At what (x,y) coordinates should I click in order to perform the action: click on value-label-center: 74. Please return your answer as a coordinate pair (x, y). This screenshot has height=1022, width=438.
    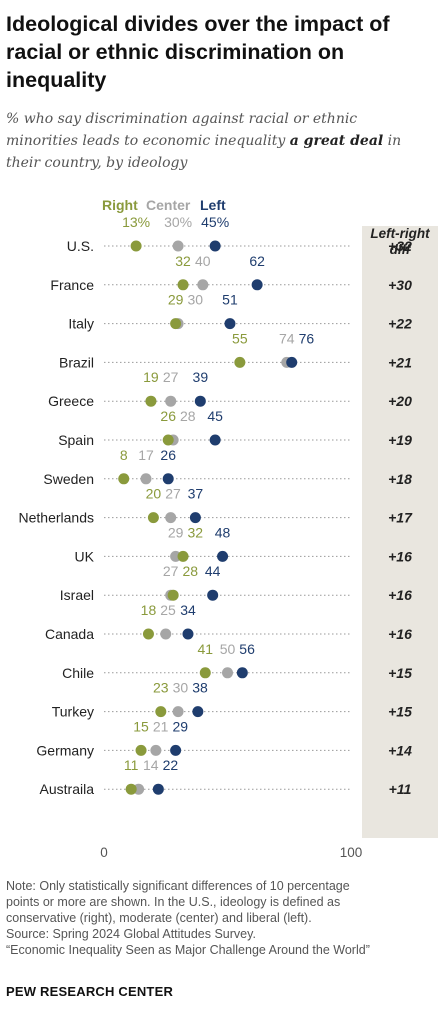
    Looking at the image, I should click on (287, 338).